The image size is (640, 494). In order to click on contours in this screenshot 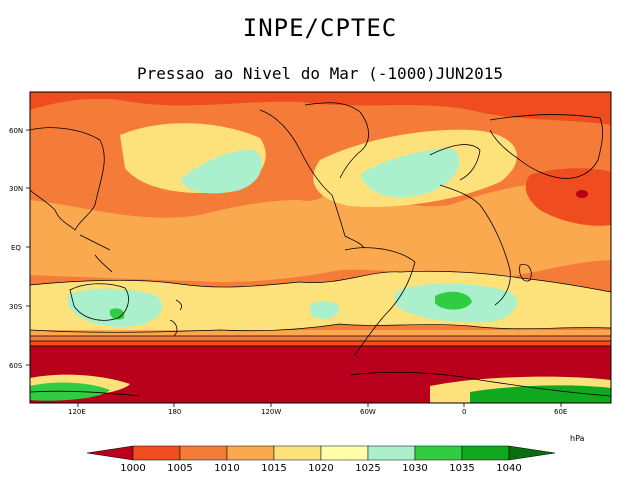, I will do `click(320, 308)`.